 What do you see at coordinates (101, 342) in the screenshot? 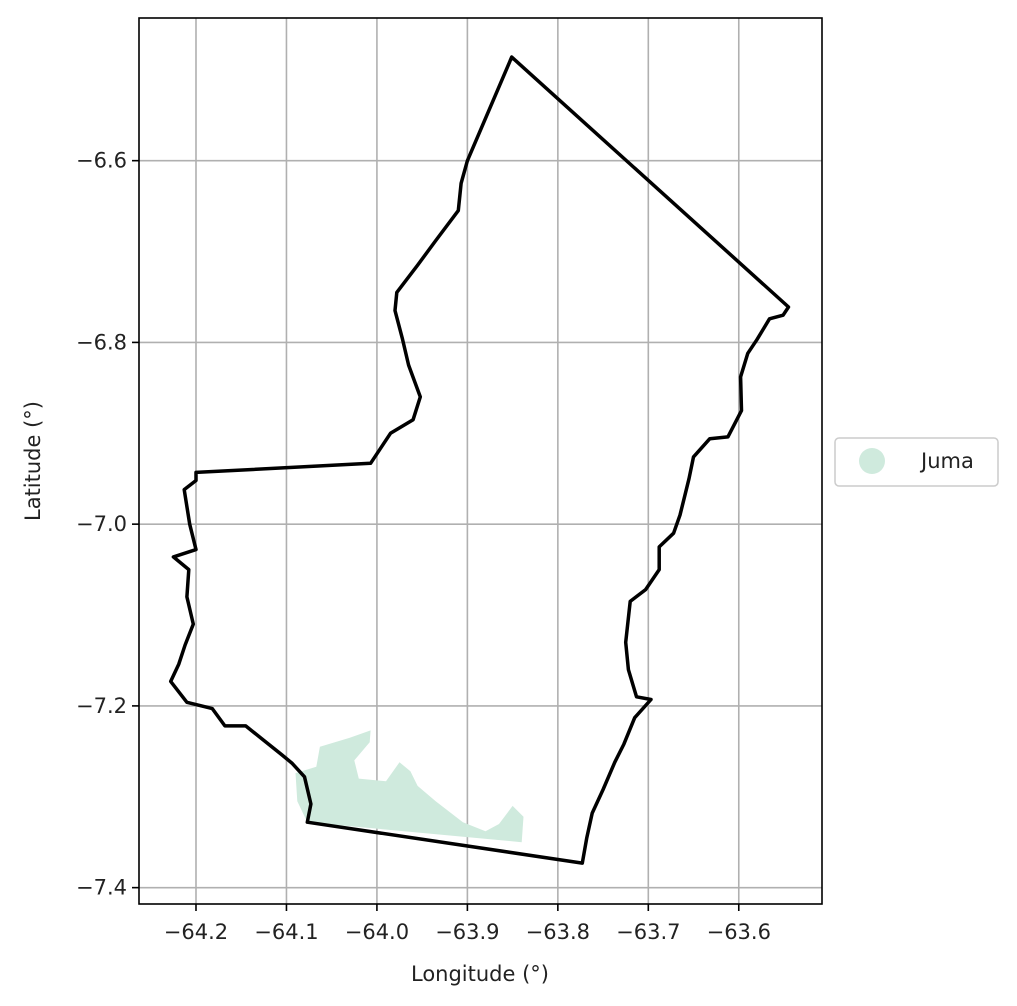
I see `y-tick-label: −6.8` at bounding box center [101, 342].